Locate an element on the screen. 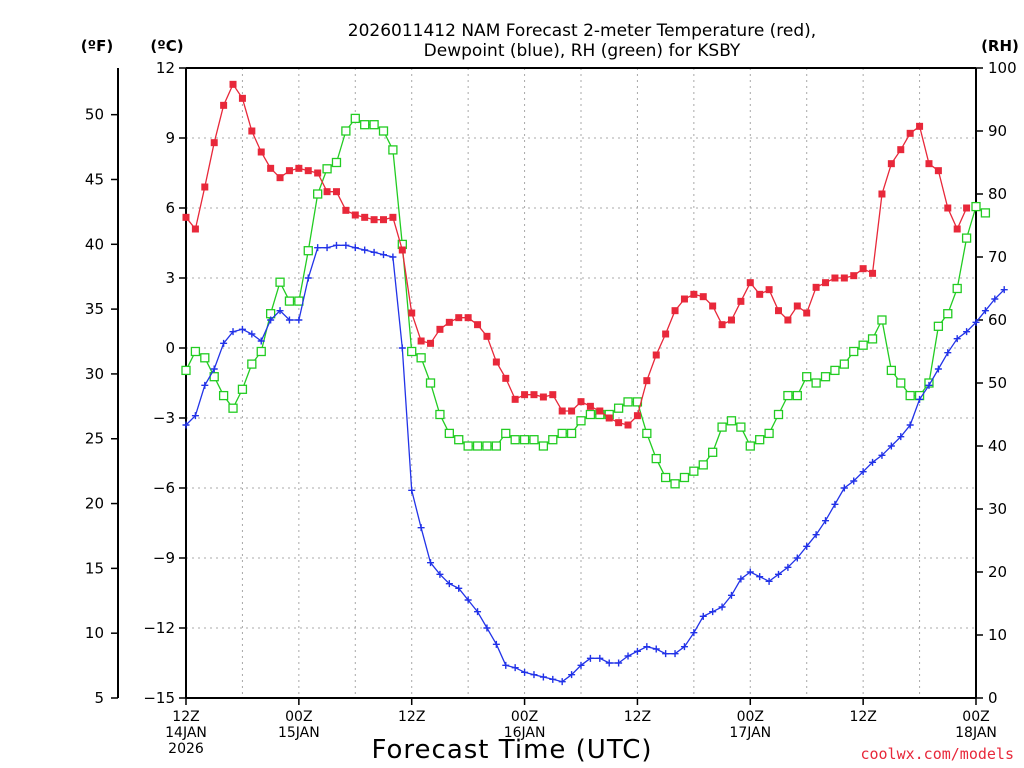 The height and width of the screenshot is (768, 1024). chart-title-line-2: Dewpoint (blue), RH (green) for KSBY is located at coordinates (582, 51).